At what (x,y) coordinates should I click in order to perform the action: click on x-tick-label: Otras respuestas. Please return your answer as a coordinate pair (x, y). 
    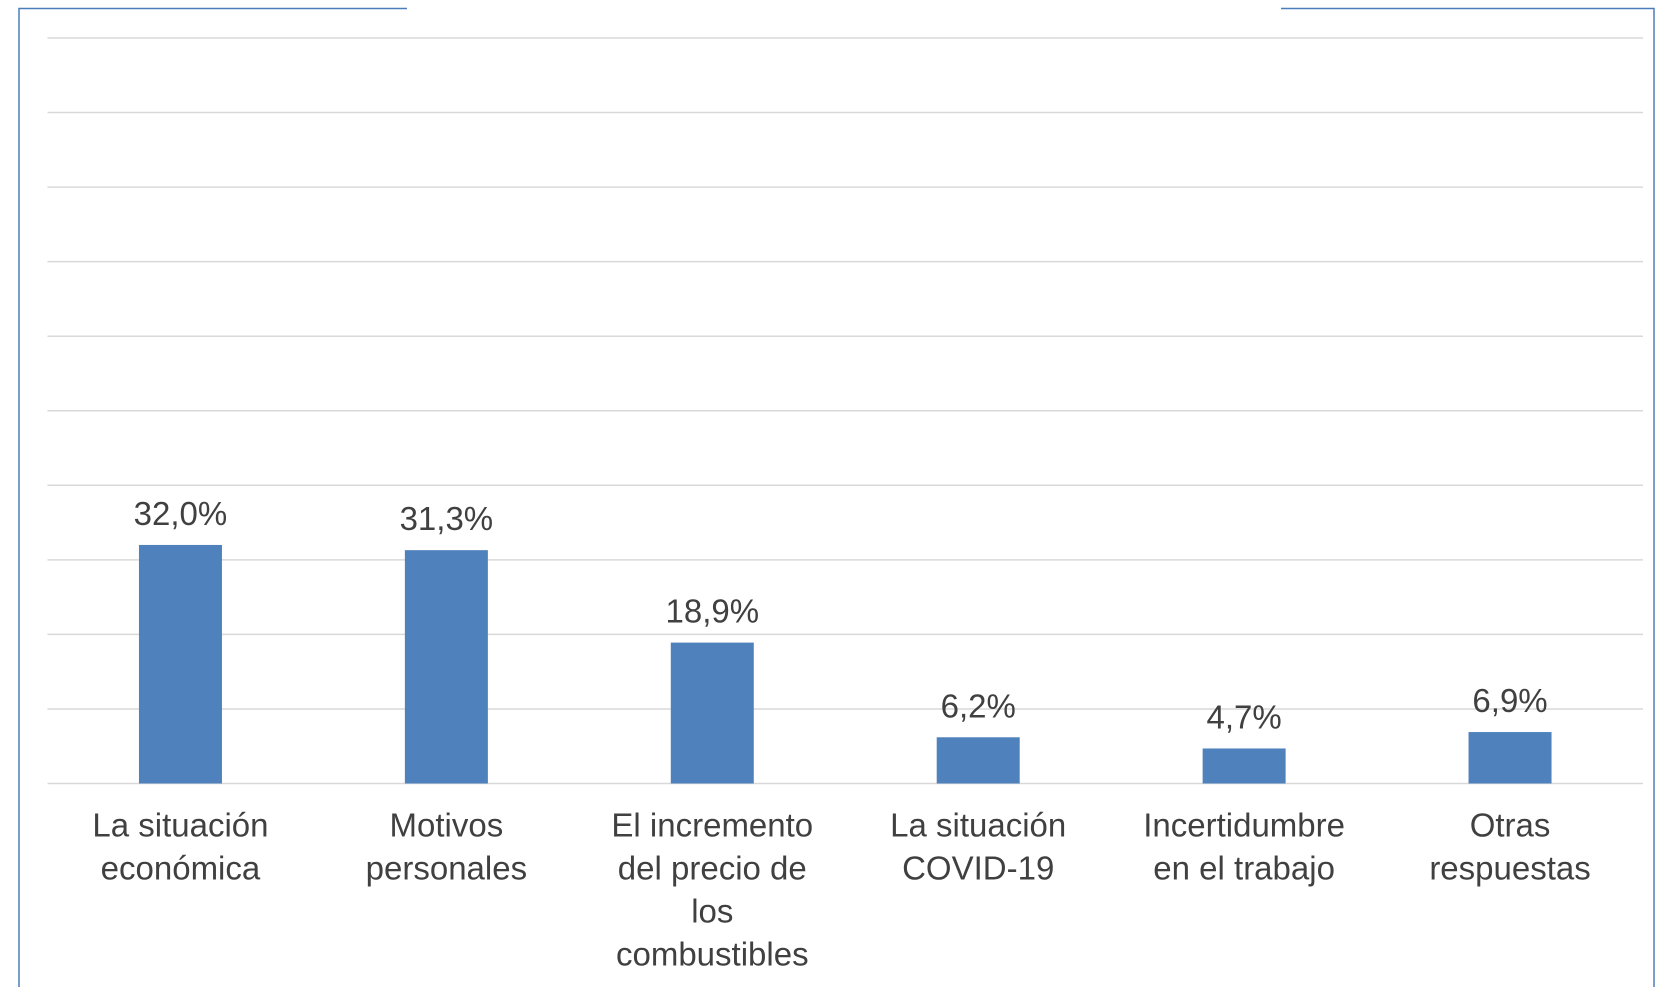
    Looking at the image, I should click on (1509, 847).